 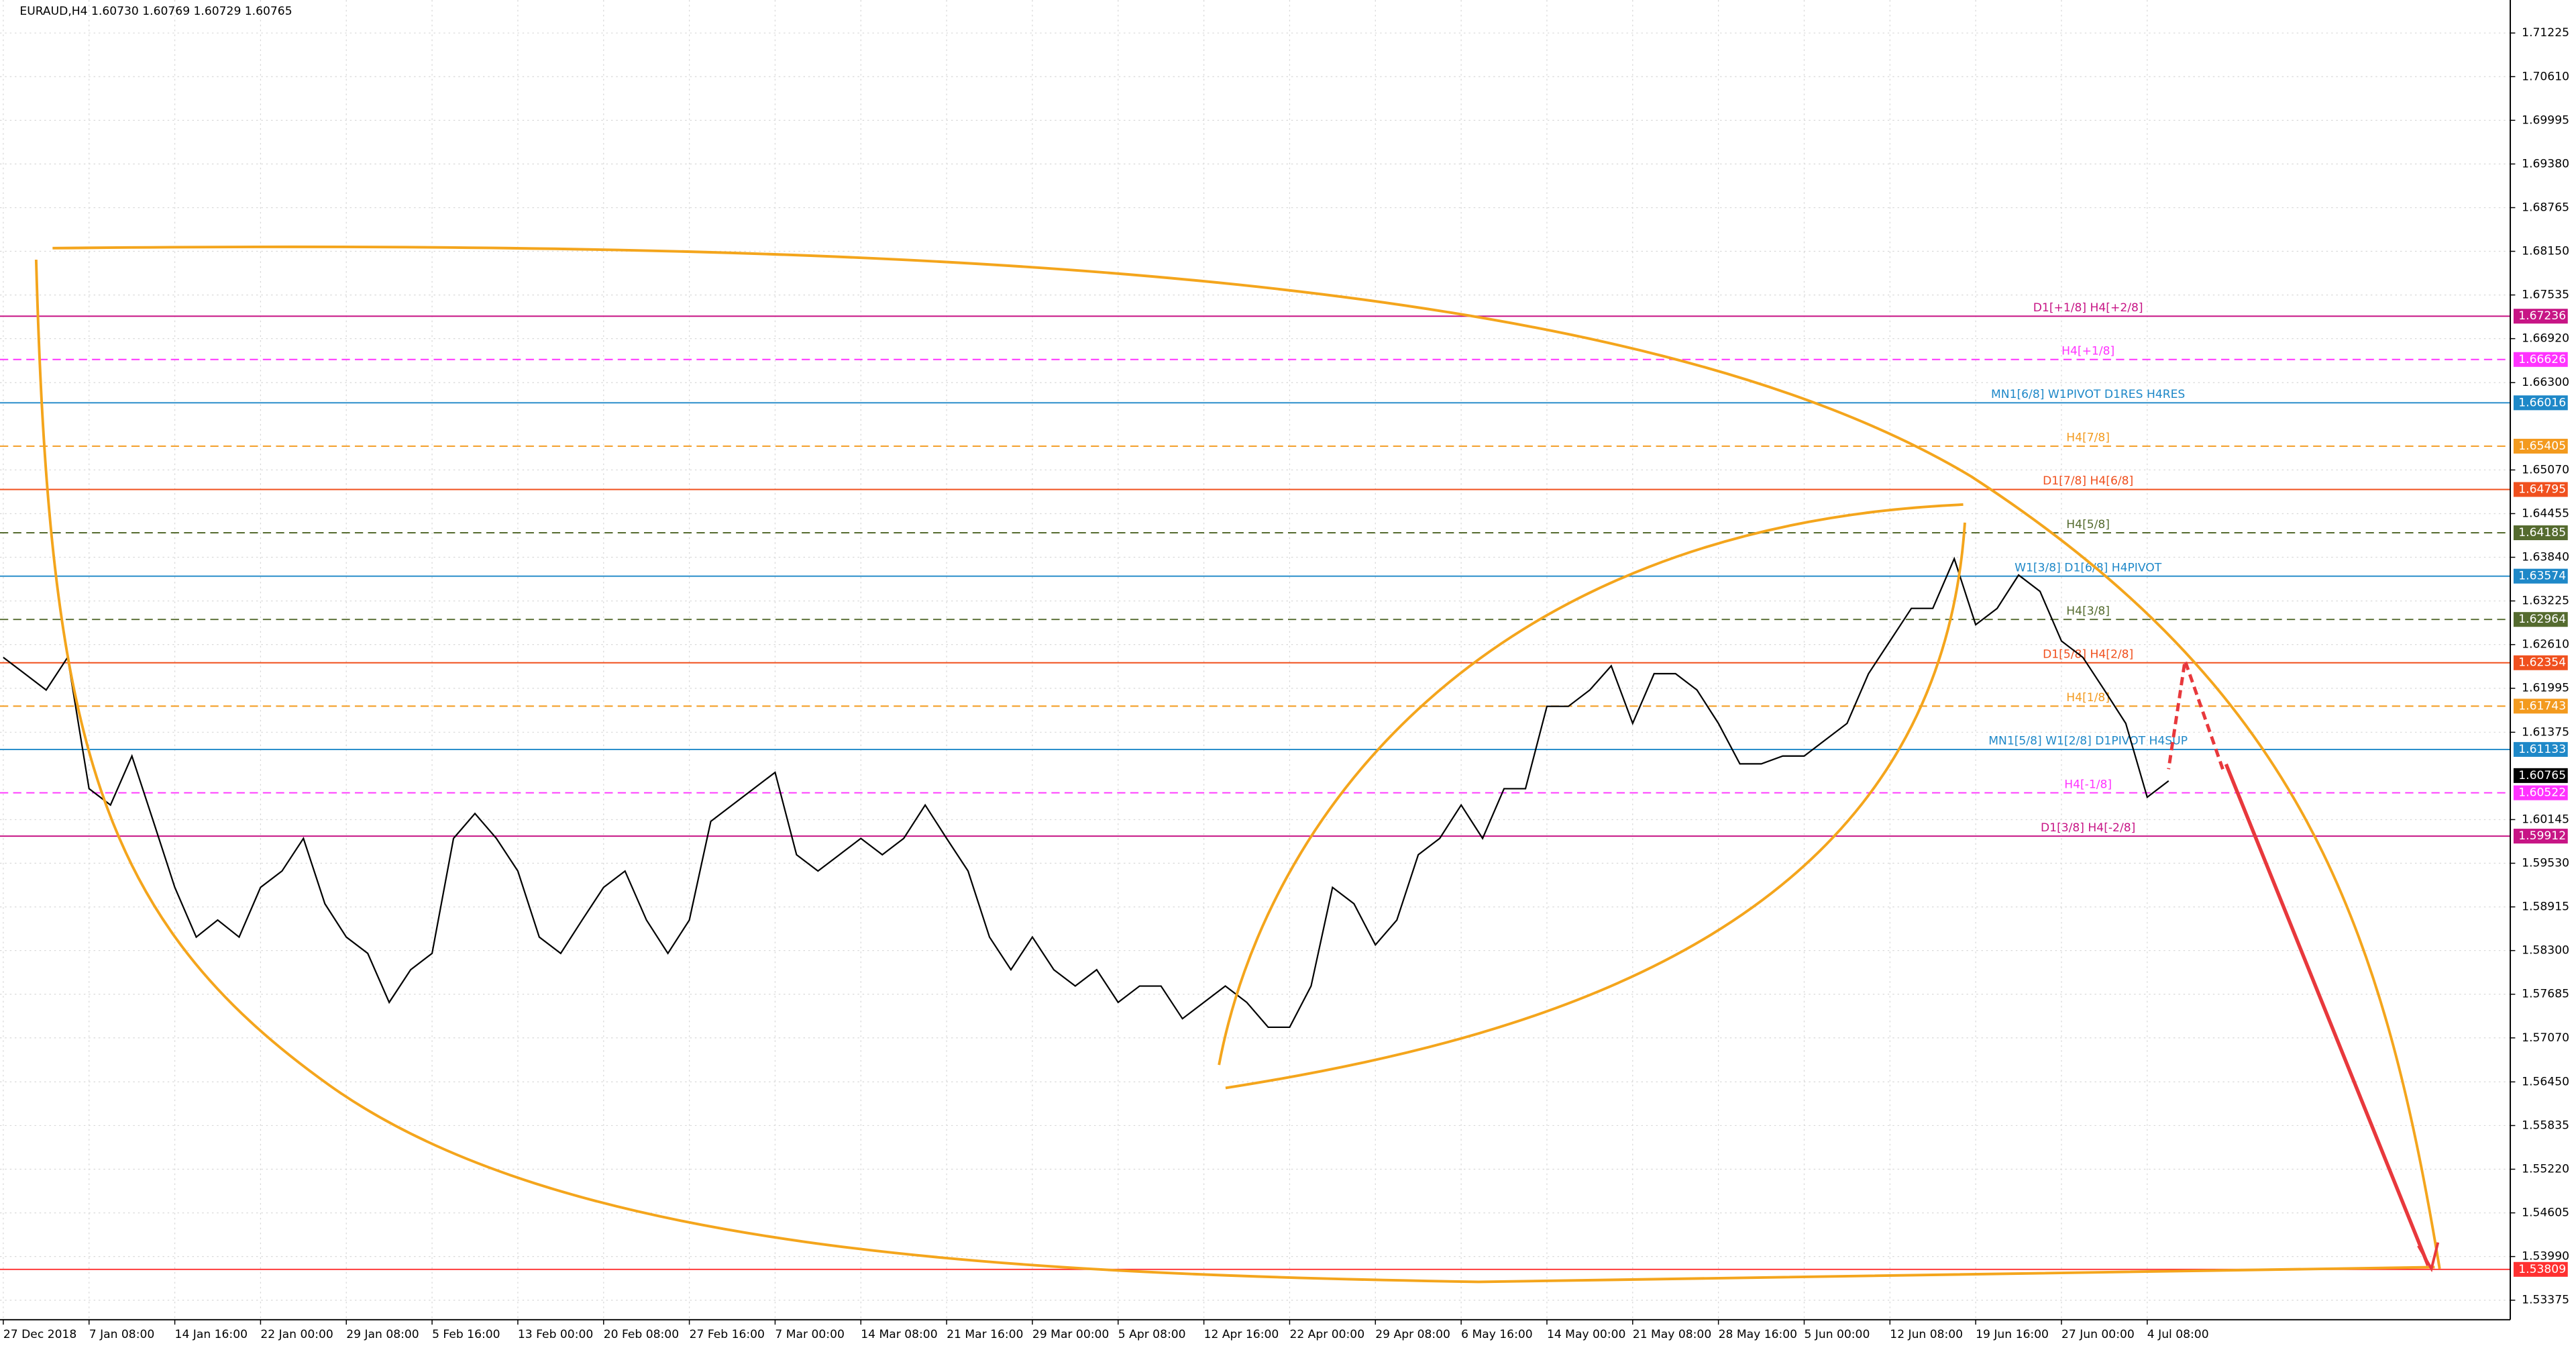 I want to click on level-label: MN1[6/8] W1PIVOT D1RES H4RES, so click(x=2088, y=395).